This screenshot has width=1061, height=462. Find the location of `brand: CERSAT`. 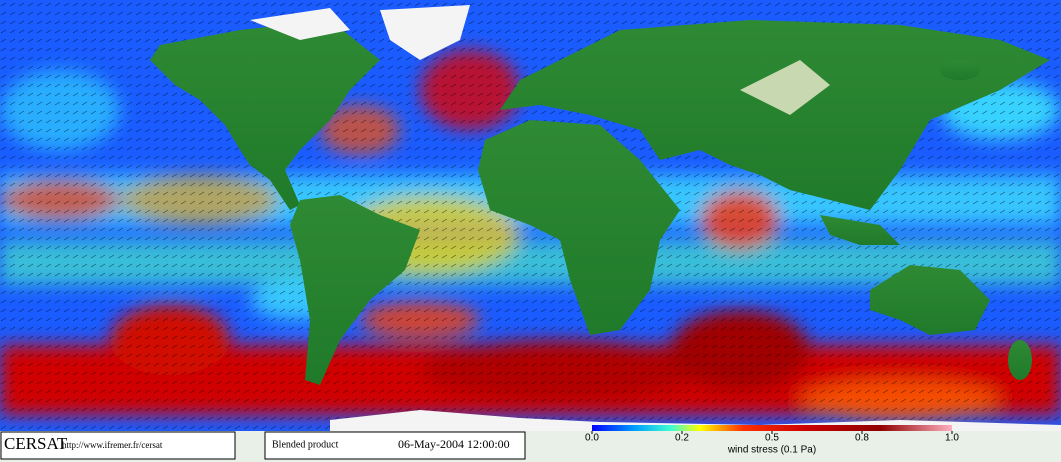

brand: CERSAT is located at coordinates (36, 443).